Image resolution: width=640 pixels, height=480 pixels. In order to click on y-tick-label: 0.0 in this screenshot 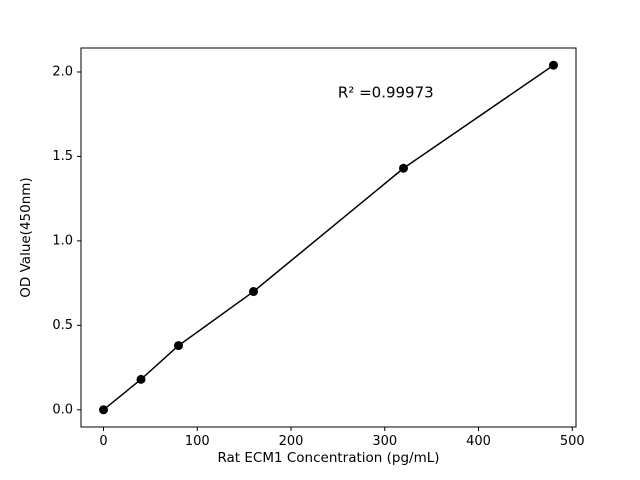, I will do `click(62, 409)`.